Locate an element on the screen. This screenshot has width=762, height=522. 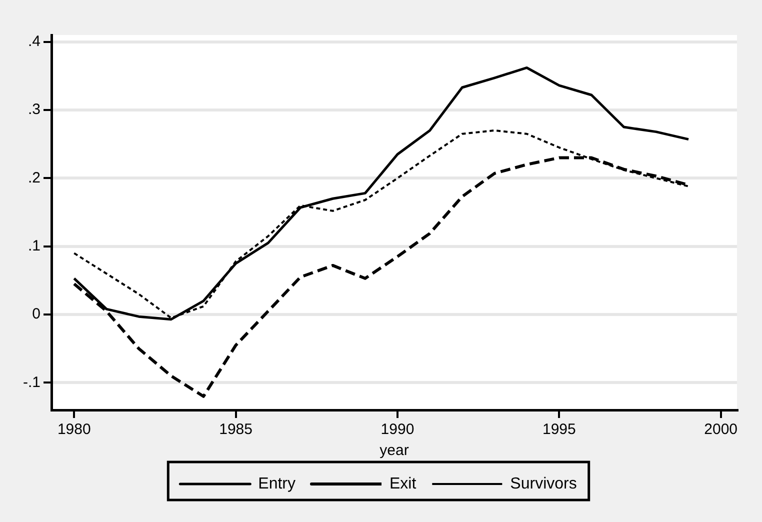
x-tick-label: 2000 is located at coordinates (721, 429).